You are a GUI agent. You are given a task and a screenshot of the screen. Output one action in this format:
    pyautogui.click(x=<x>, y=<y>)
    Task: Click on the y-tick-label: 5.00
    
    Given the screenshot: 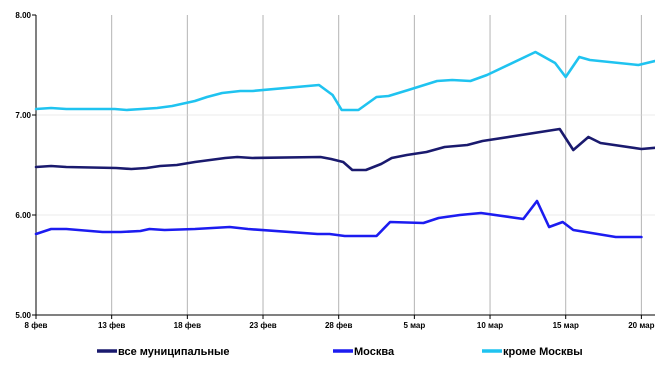 What is the action you would take?
    pyautogui.click(x=23, y=315)
    